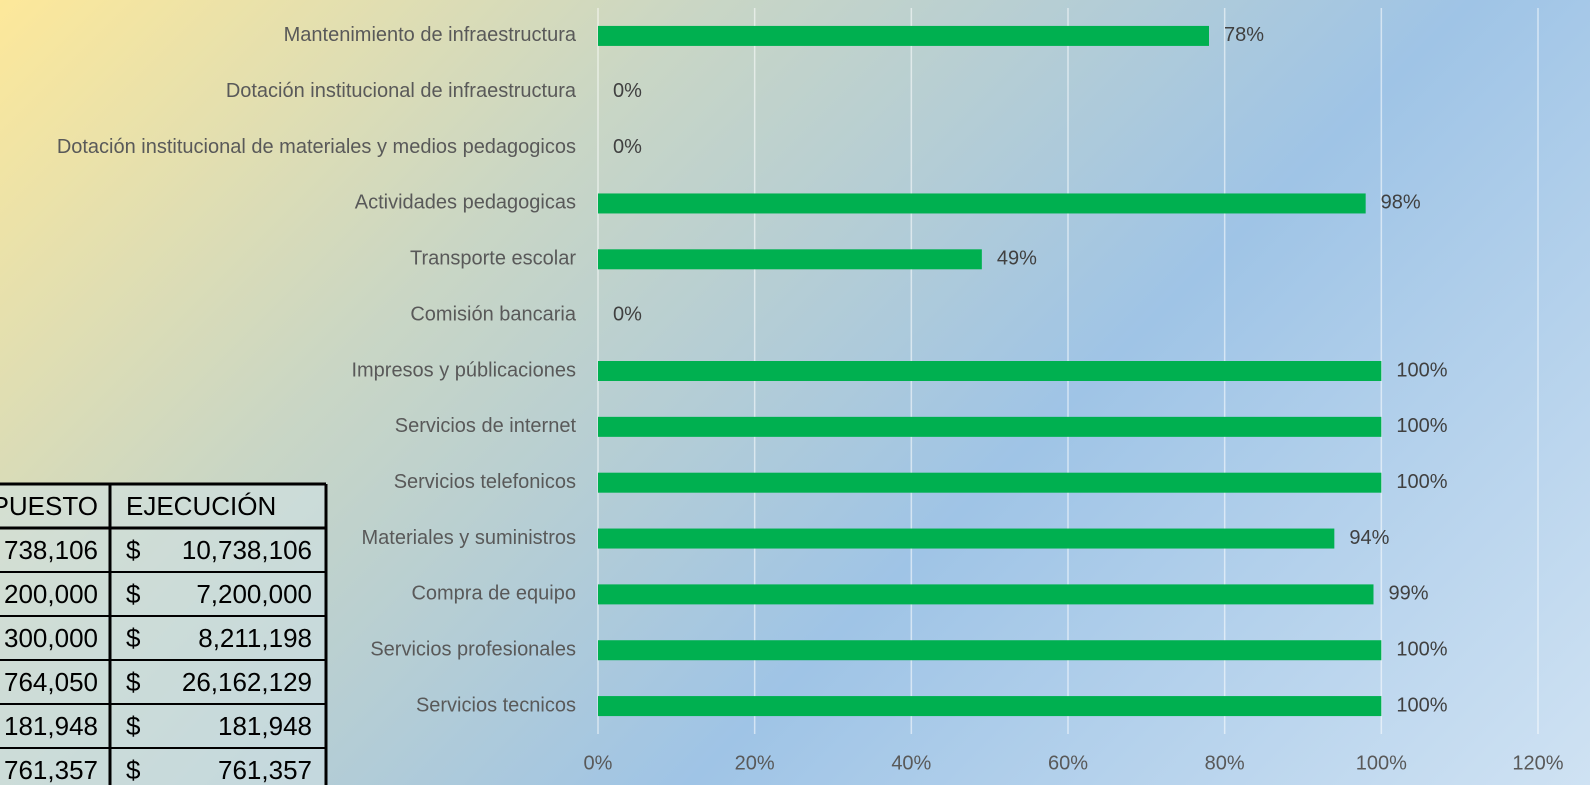  What do you see at coordinates (1409, 594) in the screenshot?
I see `value-label: 99%` at bounding box center [1409, 594].